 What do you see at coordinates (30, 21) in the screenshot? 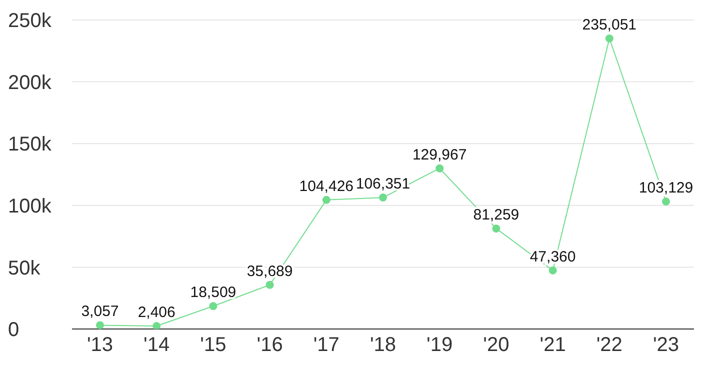
I see `y-tick-label: 250k` at bounding box center [30, 21].